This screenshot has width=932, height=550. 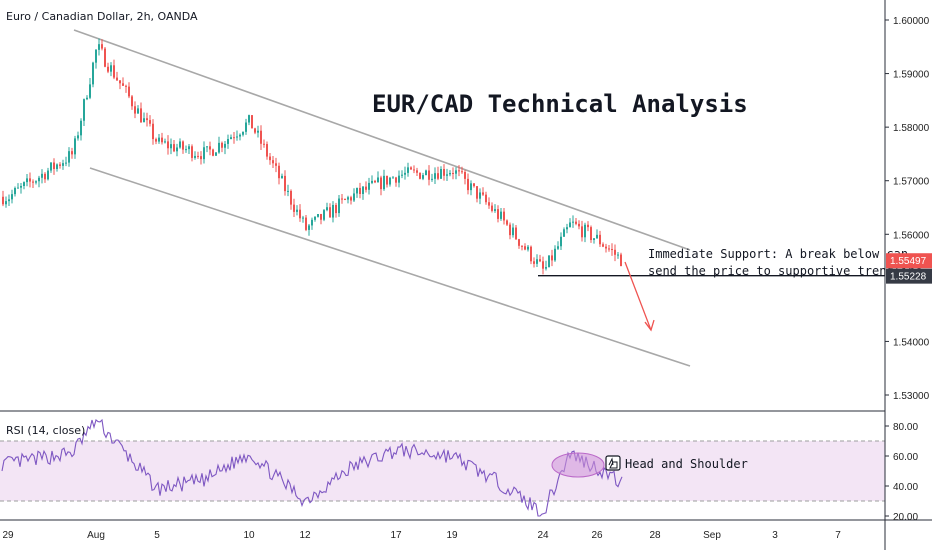 I want to click on price-tick-label: 1.59000, so click(x=911, y=75).